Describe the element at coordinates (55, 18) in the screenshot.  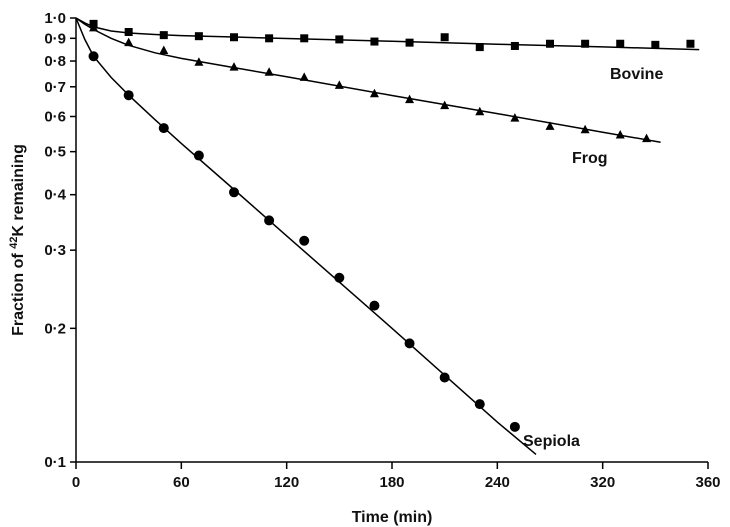
I see `y-tick-label: 1·0` at that location.